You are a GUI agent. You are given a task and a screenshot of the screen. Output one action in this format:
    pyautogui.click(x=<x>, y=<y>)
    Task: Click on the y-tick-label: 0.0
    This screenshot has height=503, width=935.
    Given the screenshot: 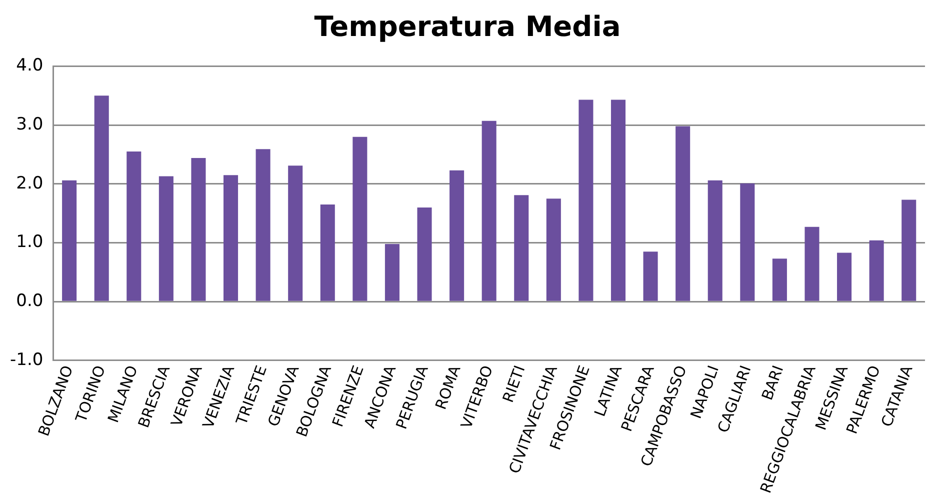 What is the action you would take?
    pyautogui.click(x=30, y=301)
    